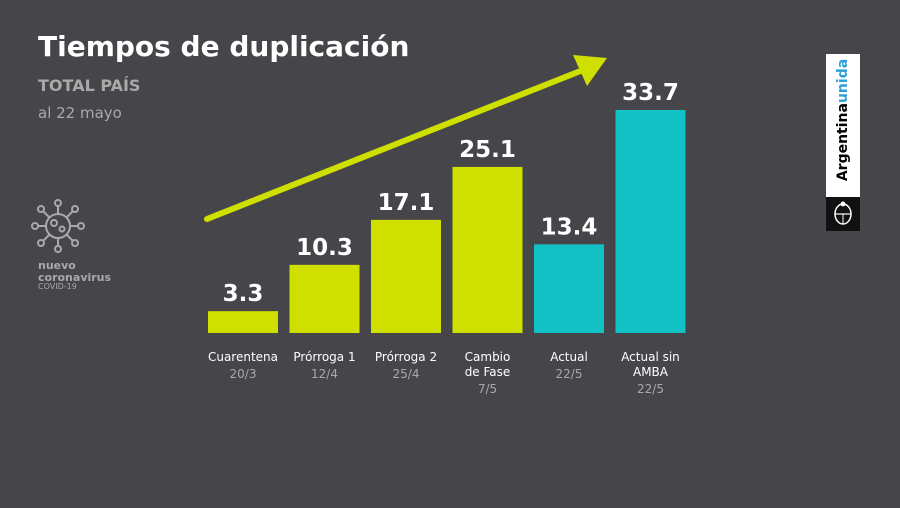 Image resolution: width=900 pixels, height=508 pixels. What do you see at coordinates (843, 142) in the screenshot?
I see `argentina-unida-logo: Argentinaunida` at bounding box center [843, 142].